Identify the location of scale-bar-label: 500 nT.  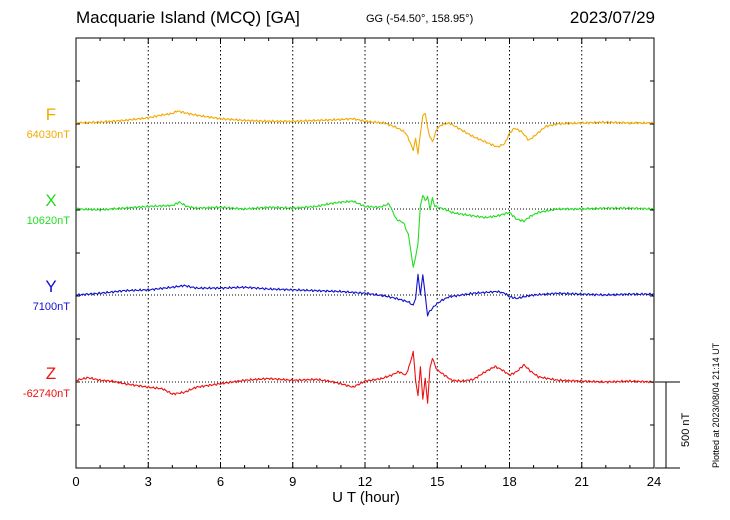
(686, 429).